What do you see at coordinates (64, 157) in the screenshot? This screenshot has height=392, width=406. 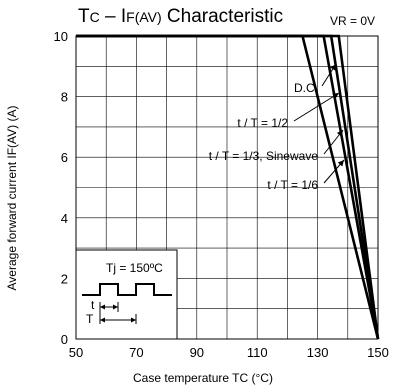 I see `y-tick-label: 6` at bounding box center [64, 157].